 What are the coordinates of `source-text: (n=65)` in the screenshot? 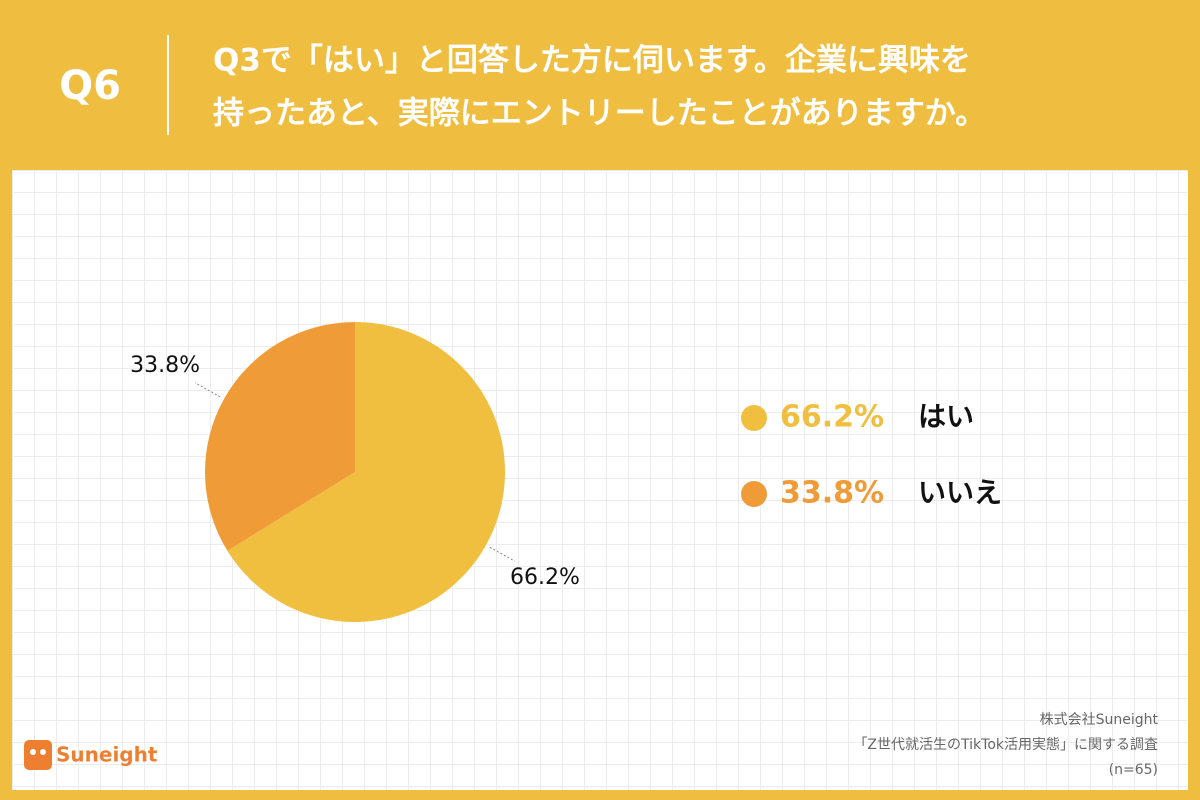 It's located at (1133, 770).